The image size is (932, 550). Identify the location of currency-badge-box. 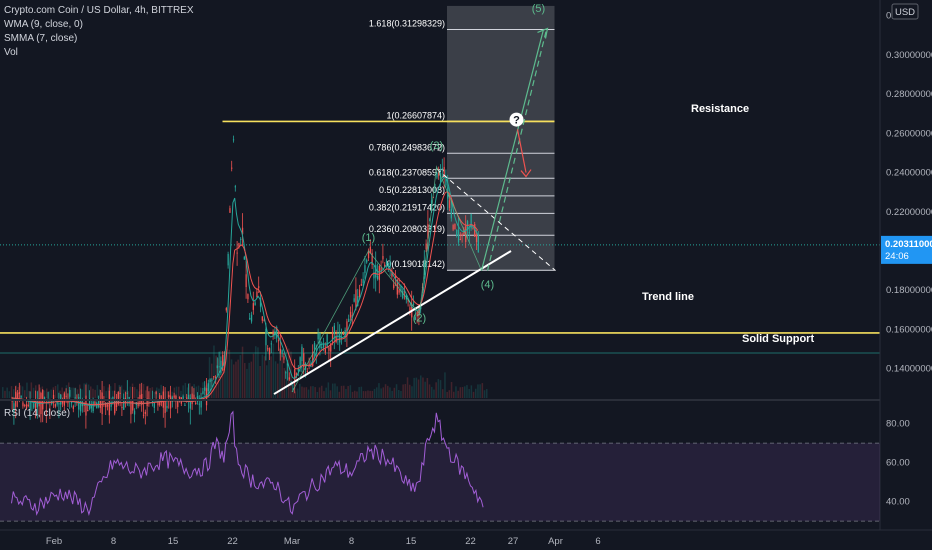
(905, 11).